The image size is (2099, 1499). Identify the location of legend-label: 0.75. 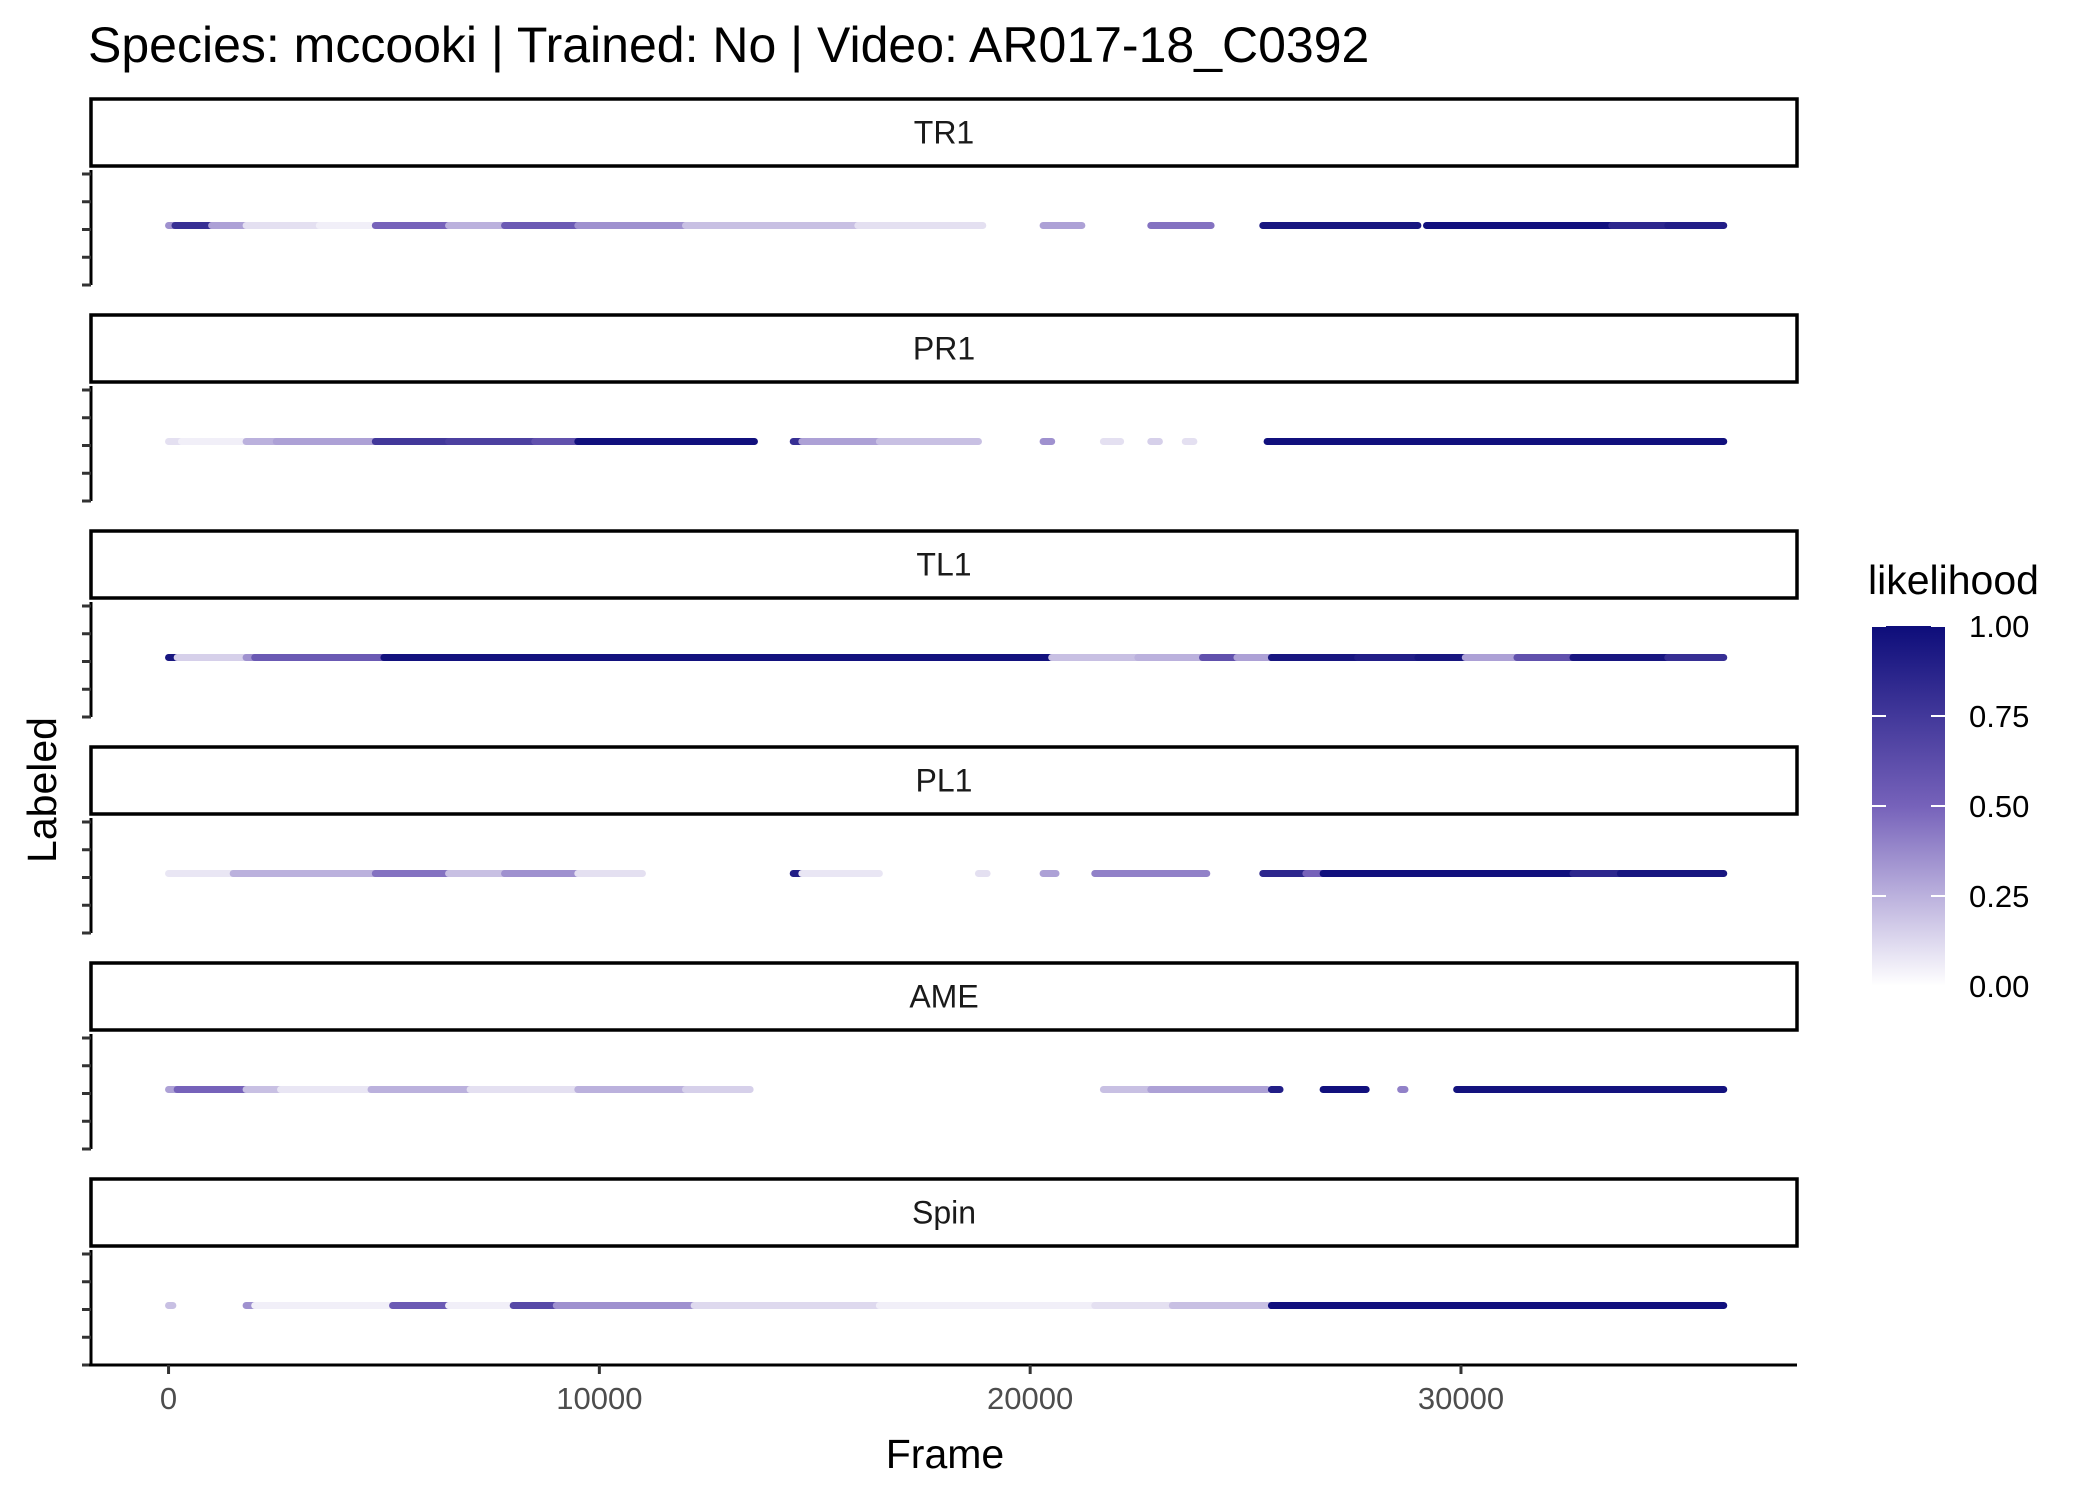
(1999, 716).